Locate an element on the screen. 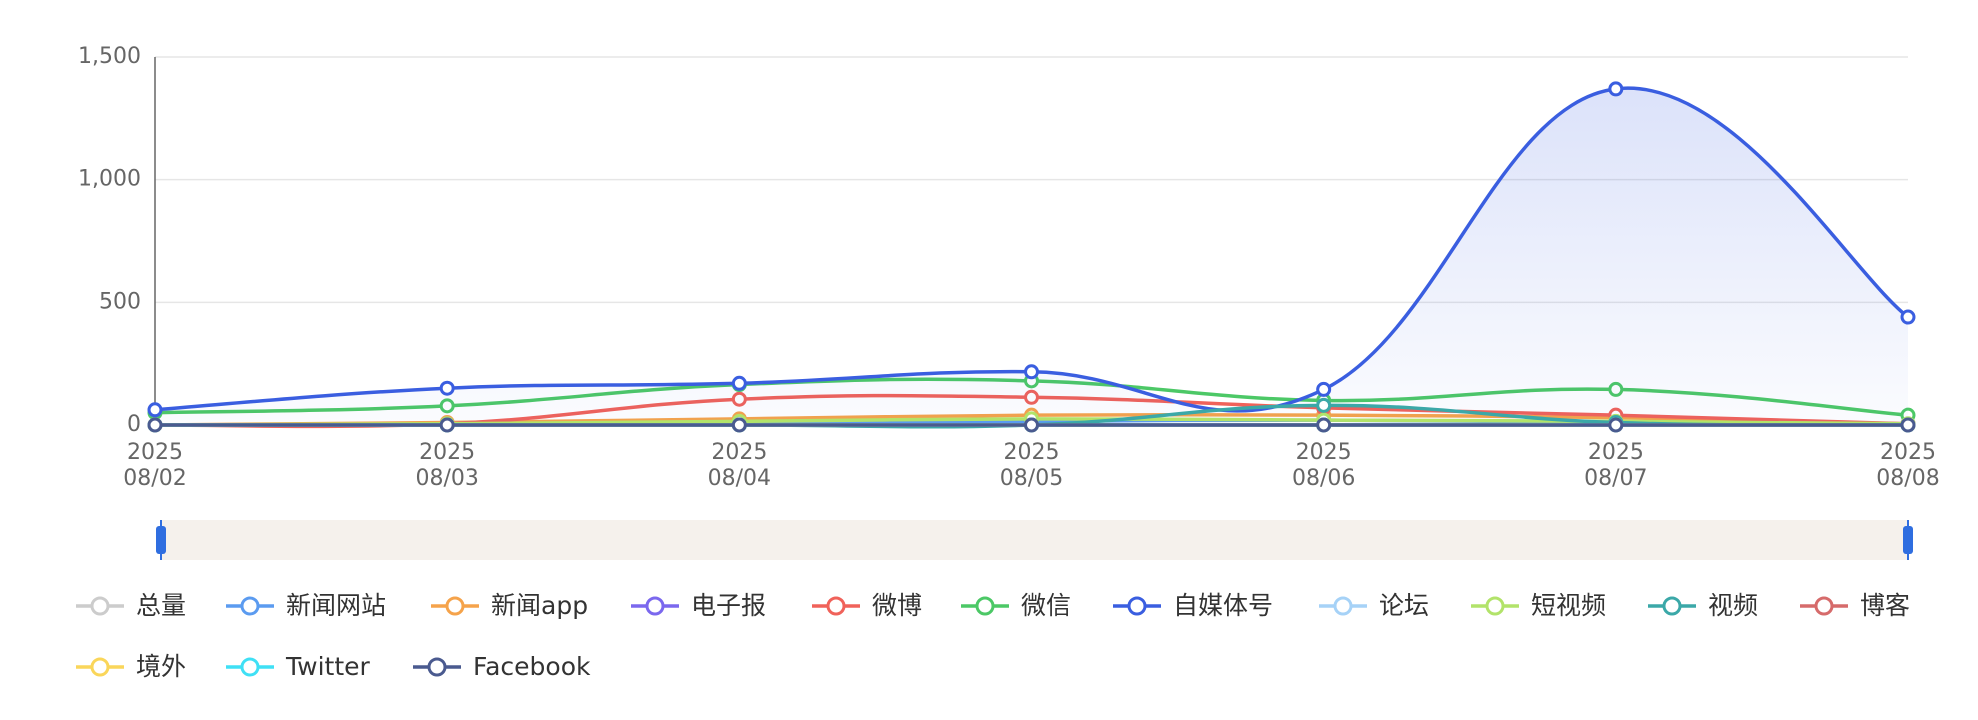  legend-label: 新闻app is located at coordinates (539, 605).